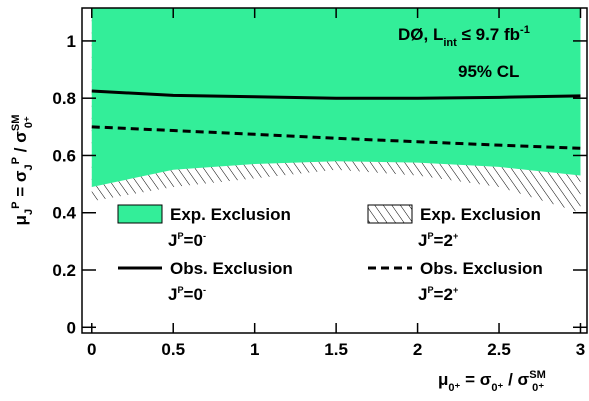  I want to click on label-part: DØ, L, so click(420, 34).